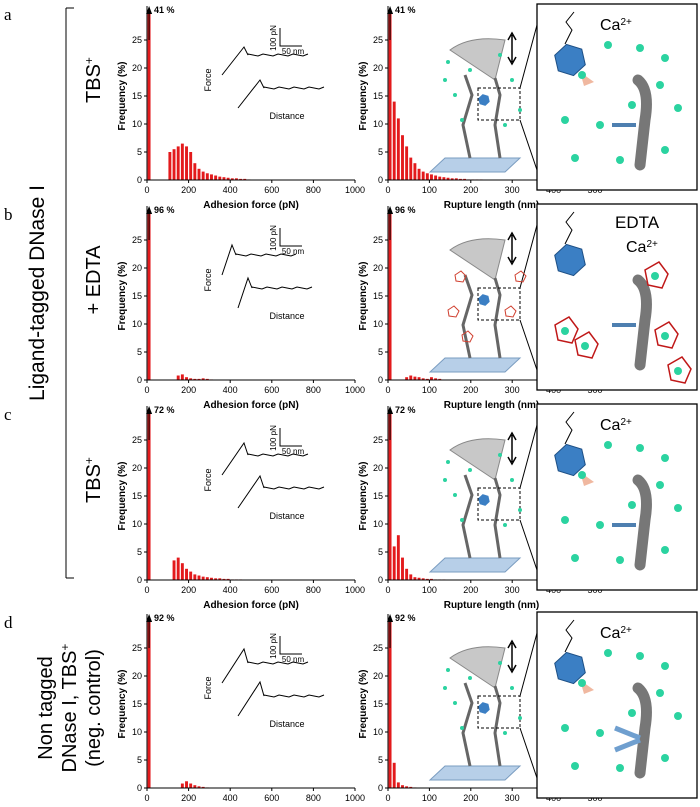  I want to click on x-tick-label: 200, so click(470, 590).